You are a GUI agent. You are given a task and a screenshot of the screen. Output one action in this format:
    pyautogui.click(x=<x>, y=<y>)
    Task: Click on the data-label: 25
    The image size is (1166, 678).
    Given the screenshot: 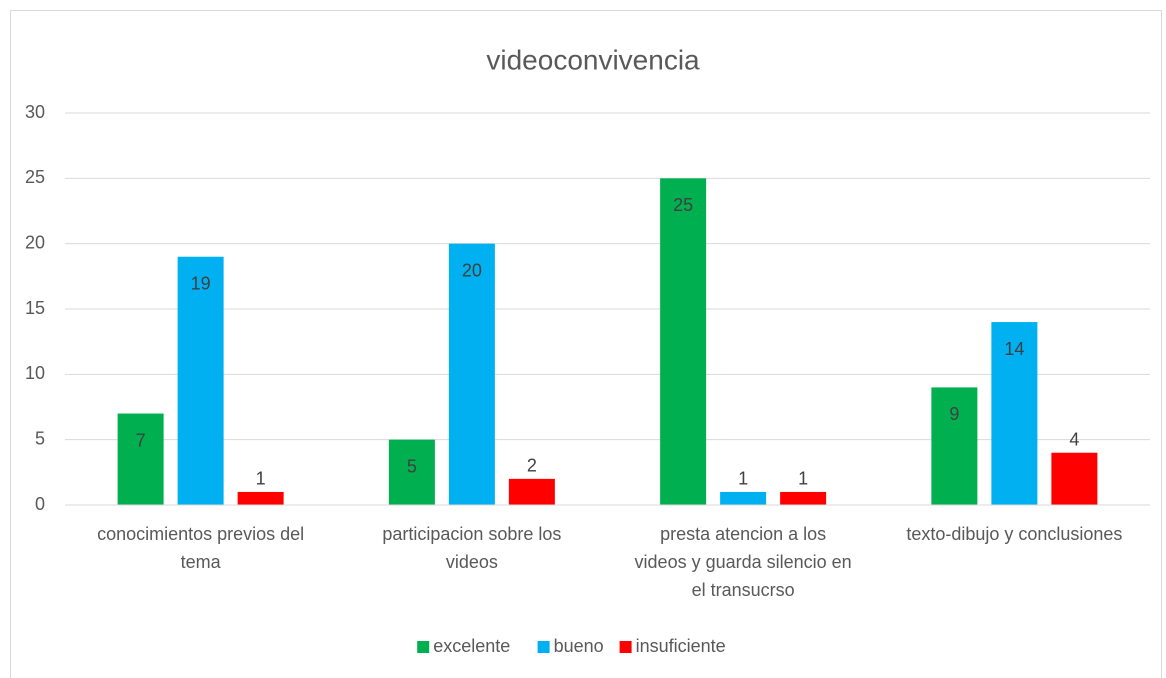 What is the action you would take?
    pyautogui.click(x=683, y=205)
    